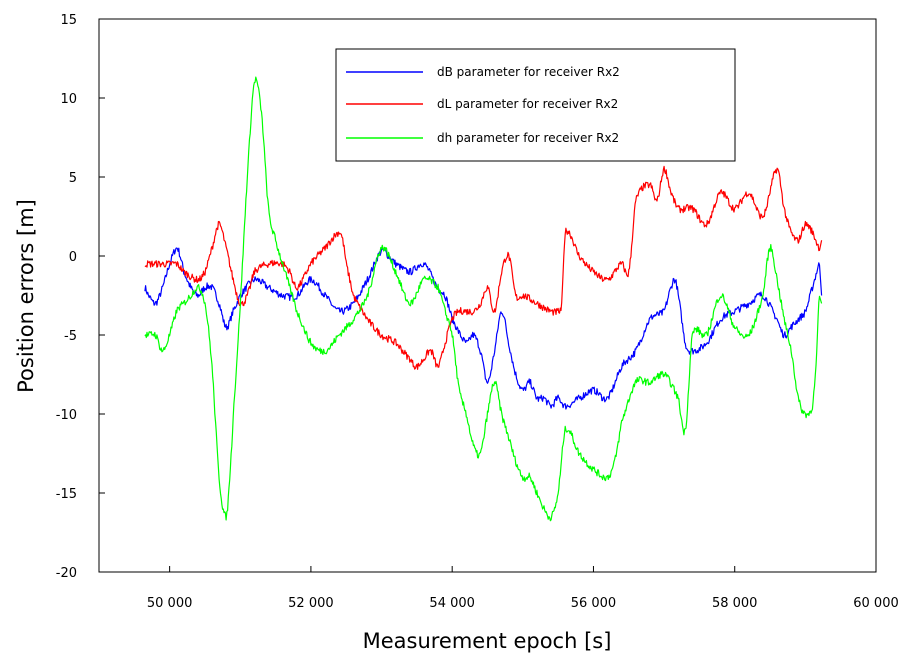 This screenshot has width=911, height=662. I want to click on y-tick-label: -10, so click(66, 415).